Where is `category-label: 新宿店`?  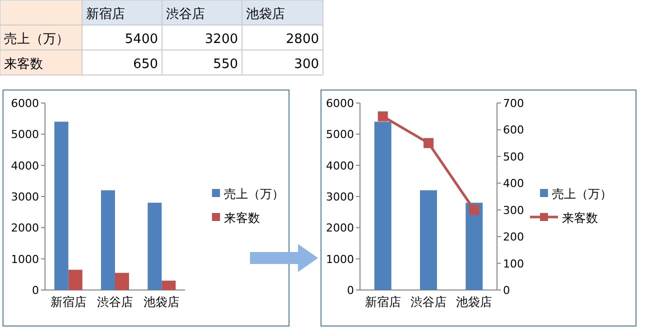 category-label: 新宿店 is located at coordinates (105, 14).